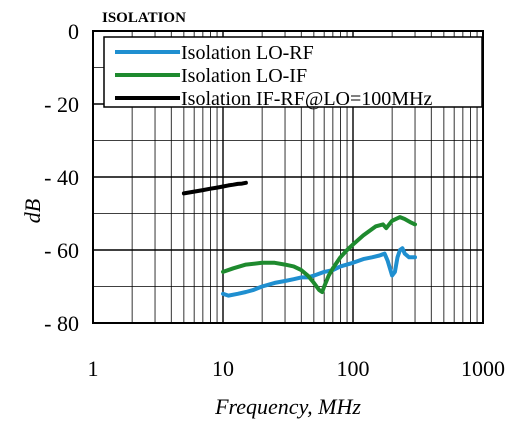 Image resolution: width=527 pixels, height=421 pixels. I want to click on legend-label: Isolation LO-IF, so click(244, 76).